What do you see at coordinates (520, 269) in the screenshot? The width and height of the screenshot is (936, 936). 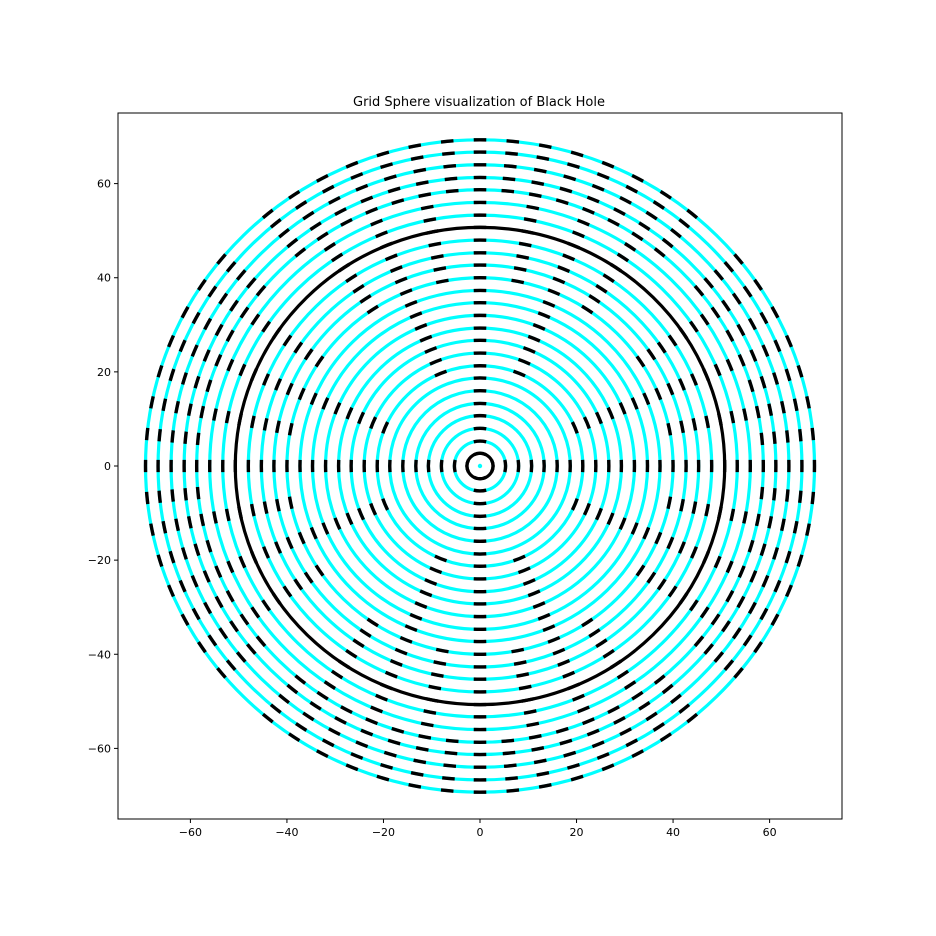 I see `grid-dash-r16-a7875` at bounding box center [520, 269].